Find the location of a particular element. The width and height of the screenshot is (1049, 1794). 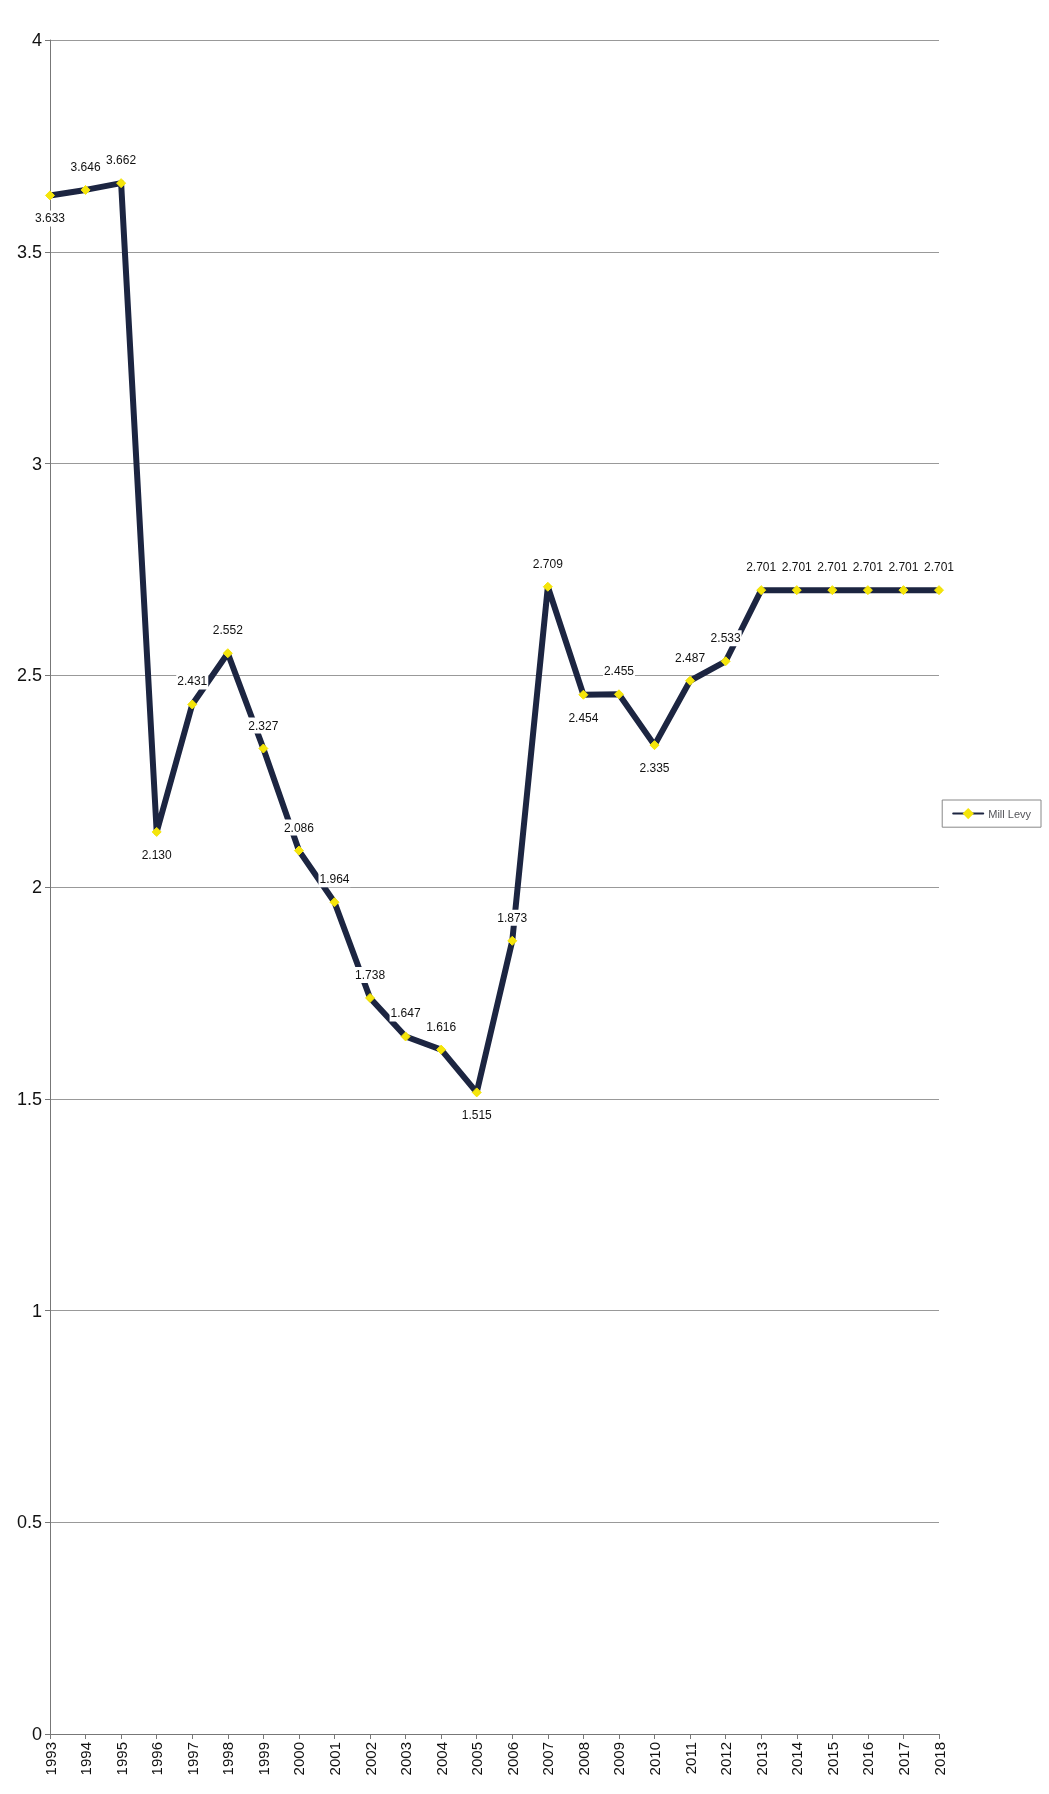

data-label: 2.327 is located at coordinates (263, 725).